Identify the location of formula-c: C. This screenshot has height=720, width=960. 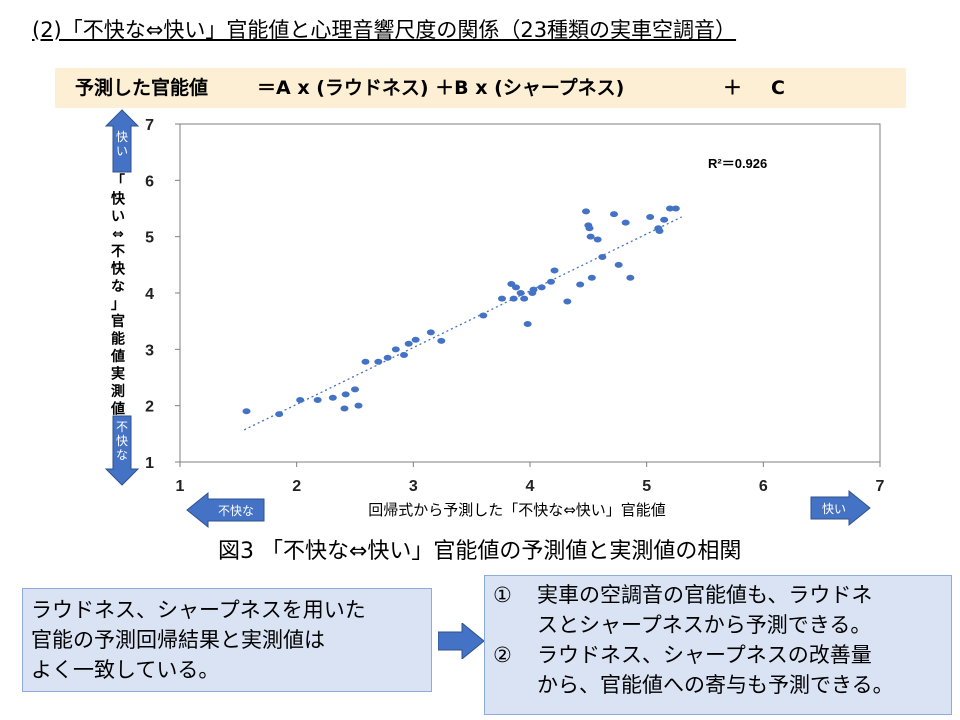
(778, 88).